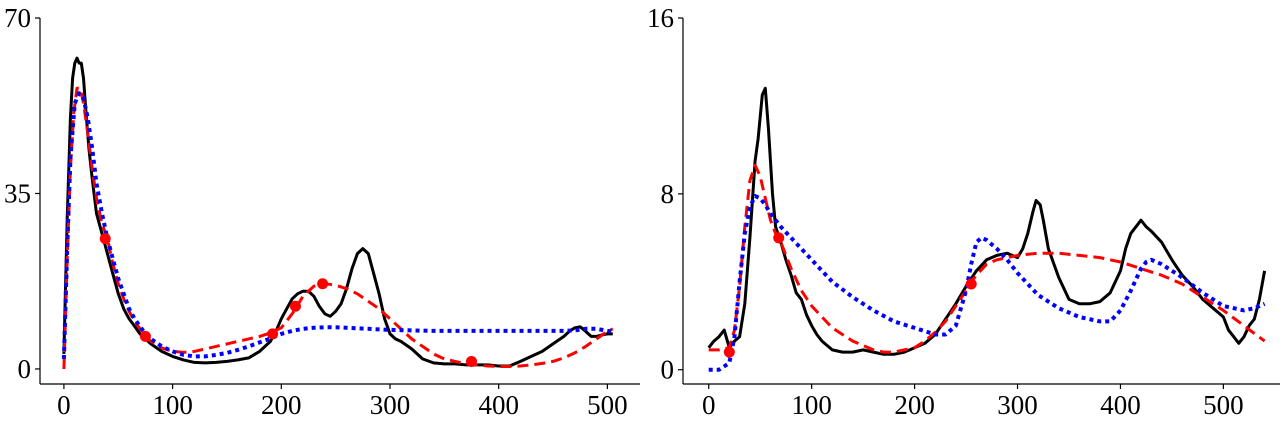  I want to click on y-tick-label: 35, so click(17, 193).